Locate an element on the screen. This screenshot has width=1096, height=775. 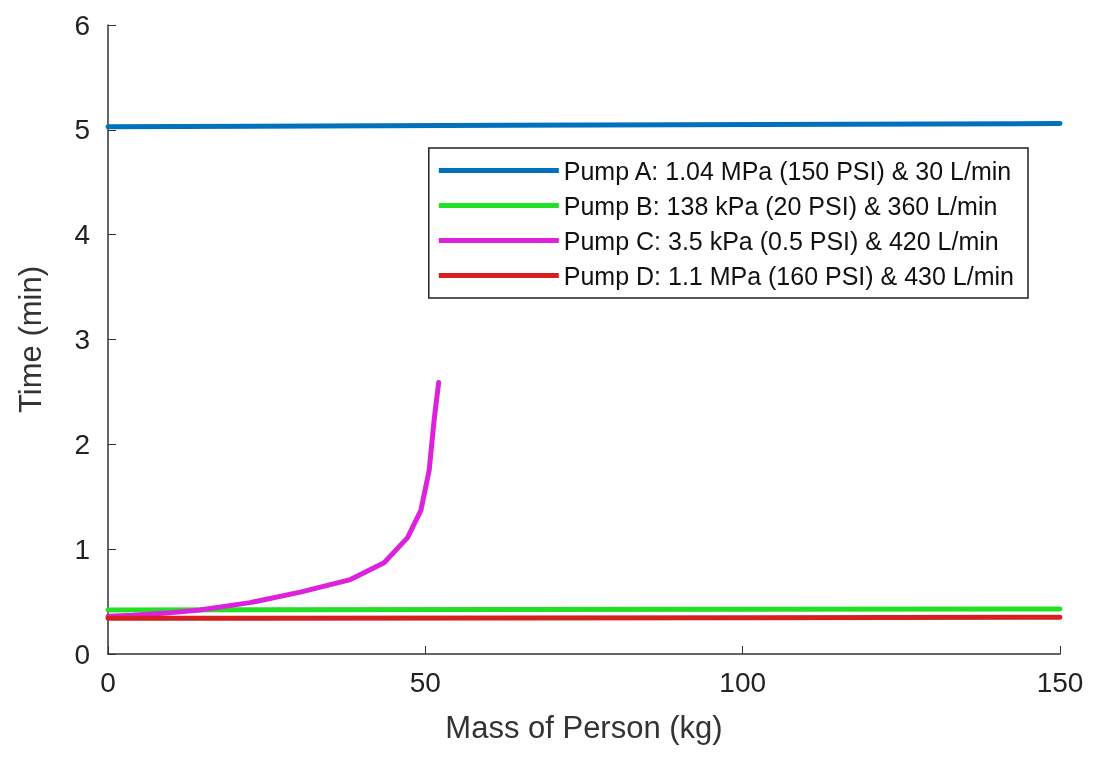
legend-label: Pump C: 3.5 kPa (0.5 PSI) & 420 L/min is located at coordinates (781, 240).